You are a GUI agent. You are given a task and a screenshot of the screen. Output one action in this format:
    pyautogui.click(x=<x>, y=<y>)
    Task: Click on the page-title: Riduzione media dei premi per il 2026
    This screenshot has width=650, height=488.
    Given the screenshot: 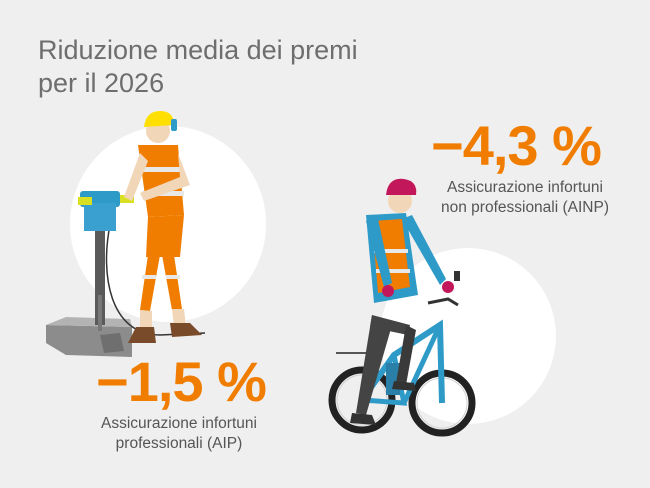 What is the action you would take?
    pyautogui.click(x=198, y=67)
    